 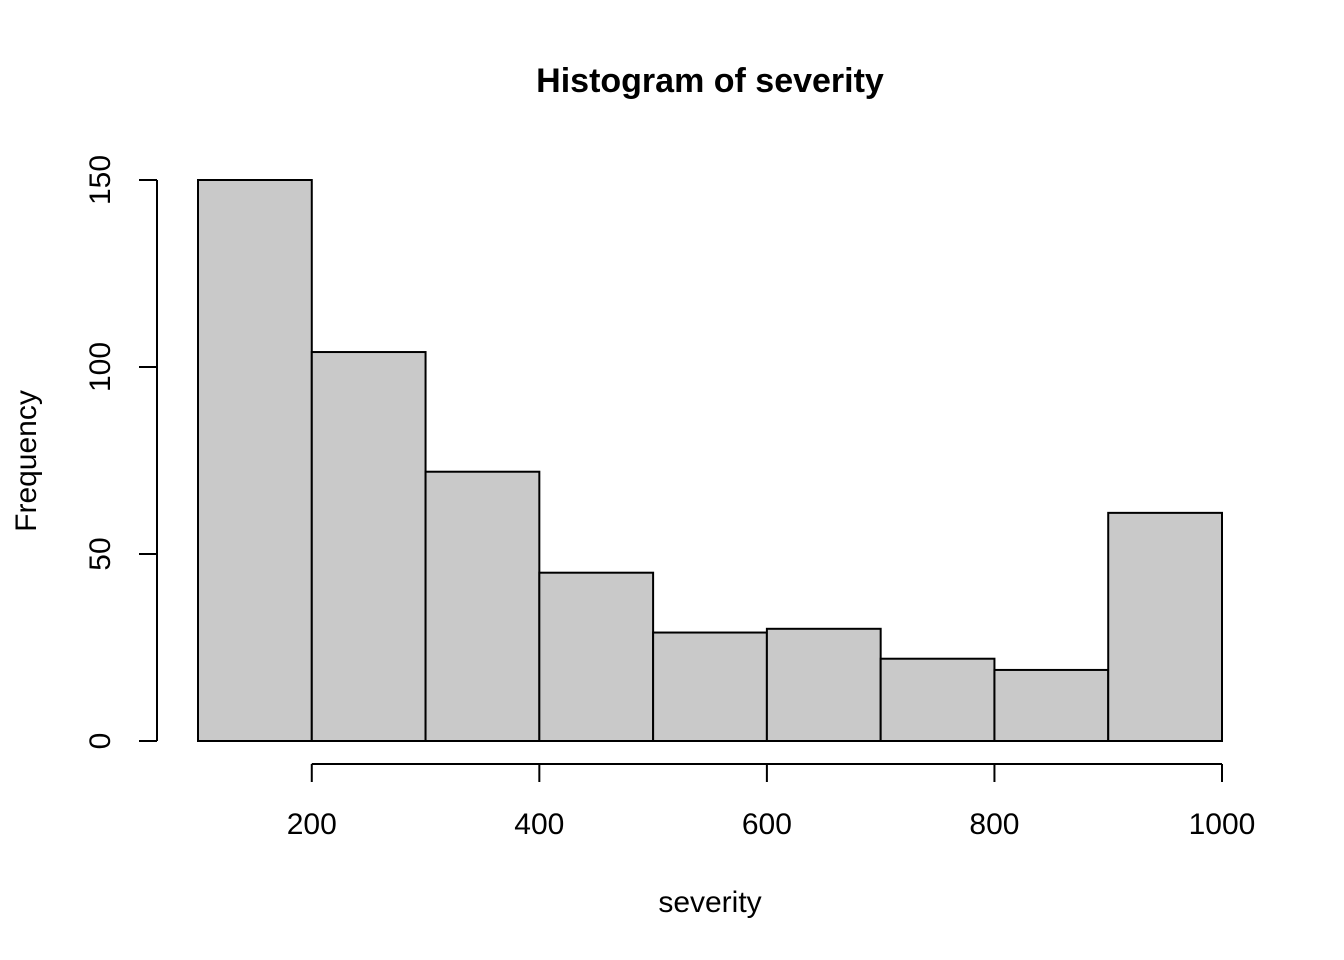 I want to click on x-tick-label: 1000, so click(x=1222, y=824).